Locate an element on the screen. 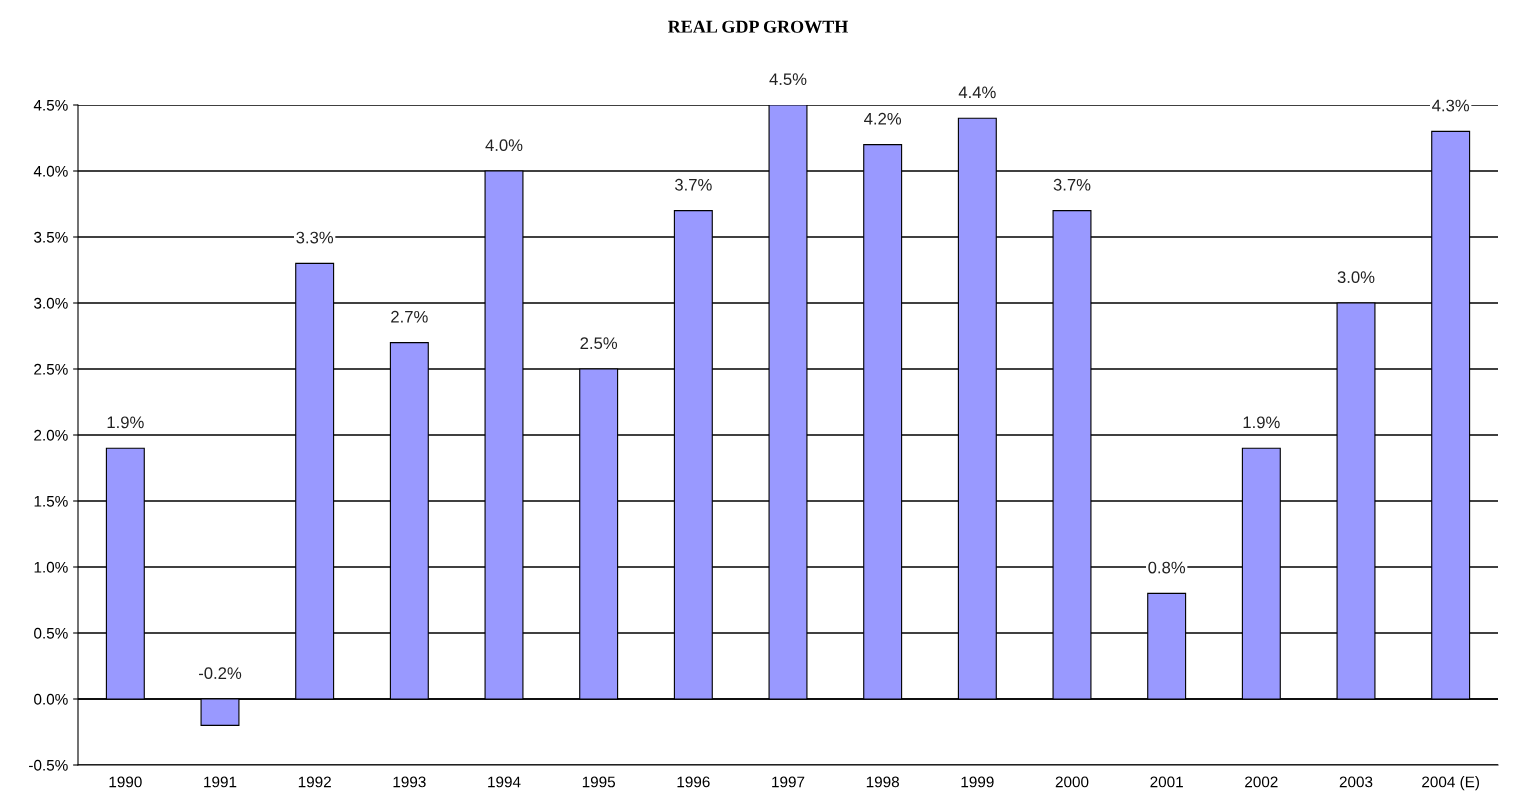  data-label: 3.3% is located at coordinates (315, 237).